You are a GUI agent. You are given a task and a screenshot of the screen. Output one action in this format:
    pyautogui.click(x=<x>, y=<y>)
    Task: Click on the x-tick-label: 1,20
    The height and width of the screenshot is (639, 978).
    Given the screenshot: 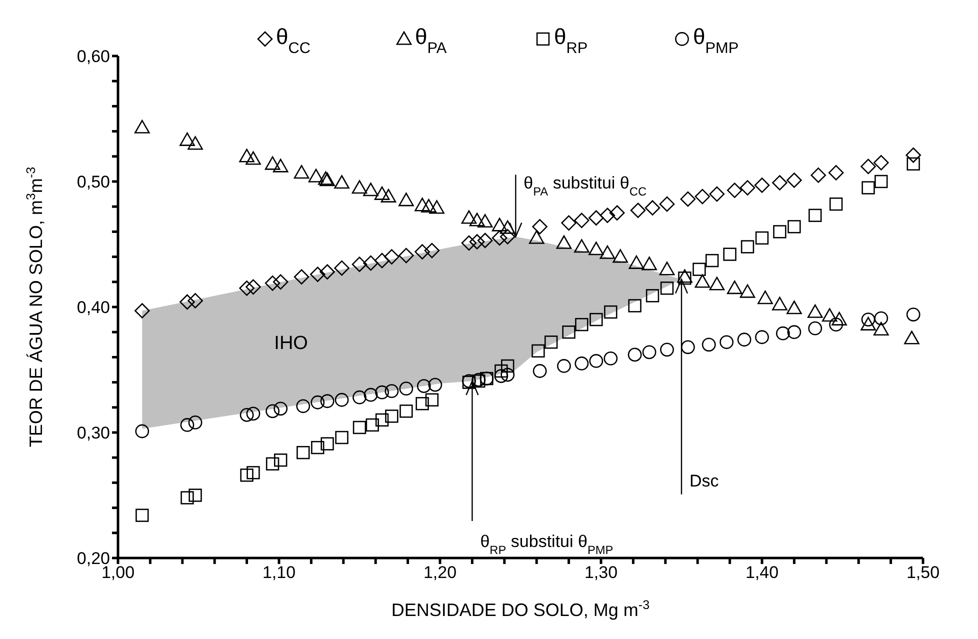 What is the action you would take?
    pyautogui.click(x=440, y=572)
    